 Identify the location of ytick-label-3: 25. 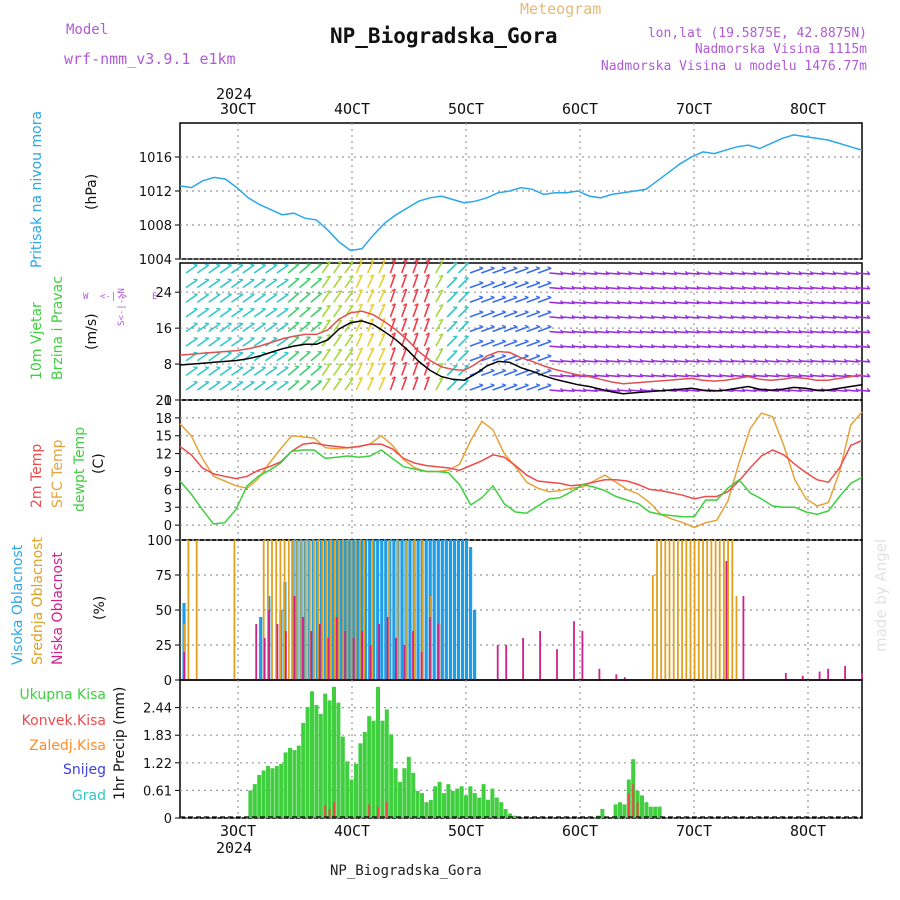
(163, 646).